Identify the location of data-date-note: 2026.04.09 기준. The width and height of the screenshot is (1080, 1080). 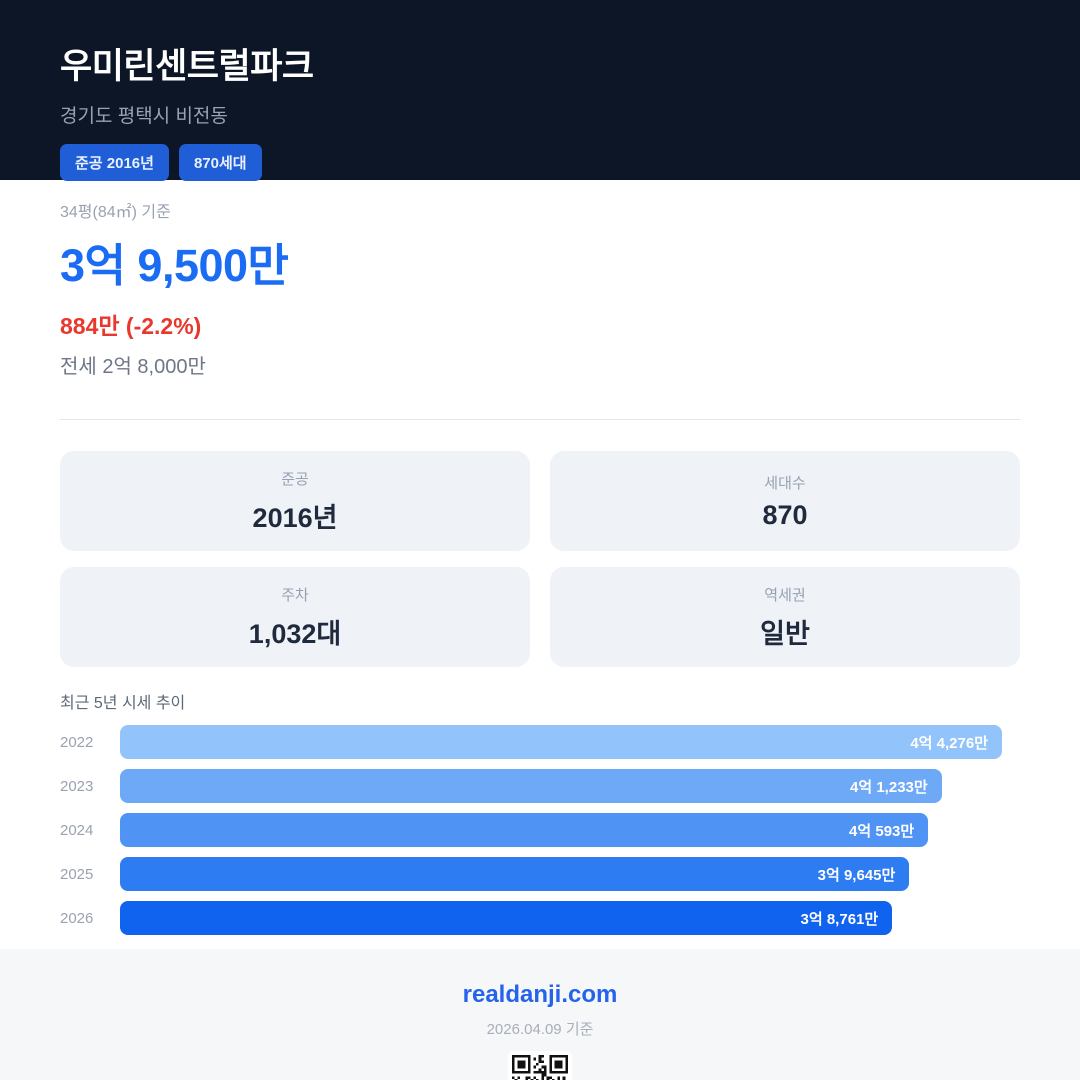
(540, 1029).